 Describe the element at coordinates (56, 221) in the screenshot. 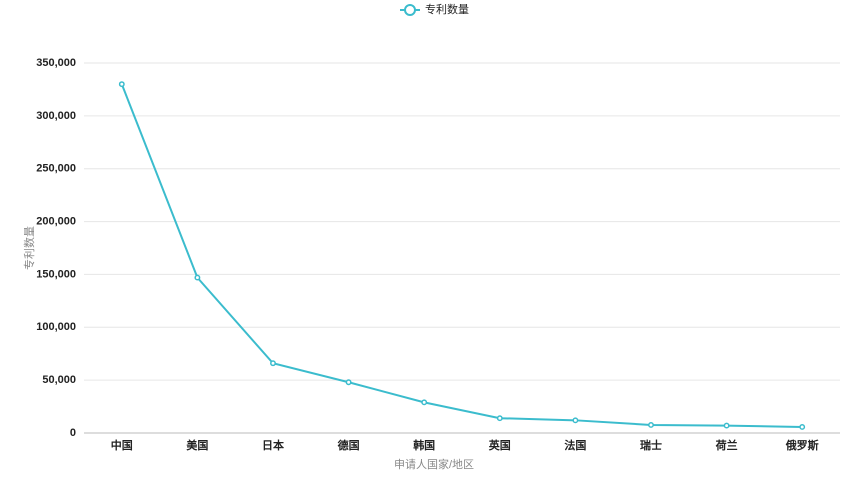

I see `y-tick-label: 200,000` at that location.